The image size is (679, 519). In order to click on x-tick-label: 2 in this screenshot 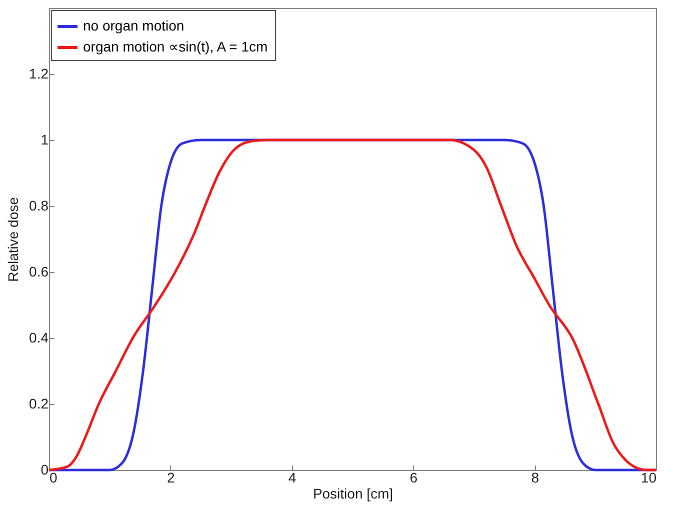, I will do `click(171, 478)`.